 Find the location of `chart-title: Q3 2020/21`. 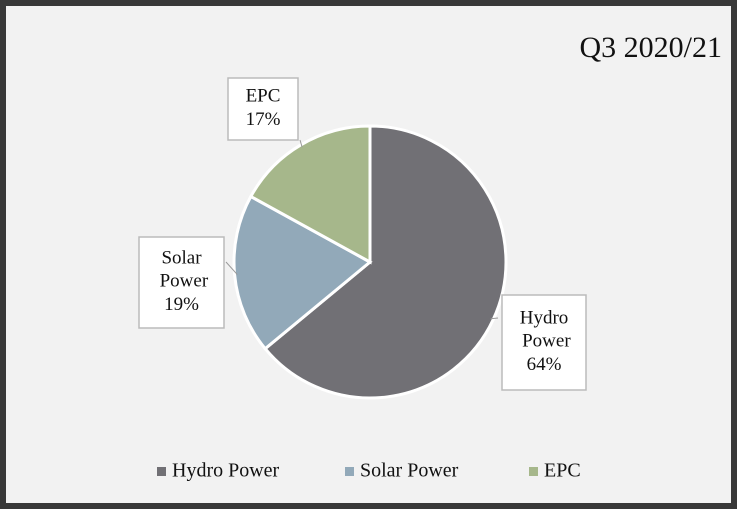

chart-title: Q3 2020/21 is located at coordinates (651, 47).